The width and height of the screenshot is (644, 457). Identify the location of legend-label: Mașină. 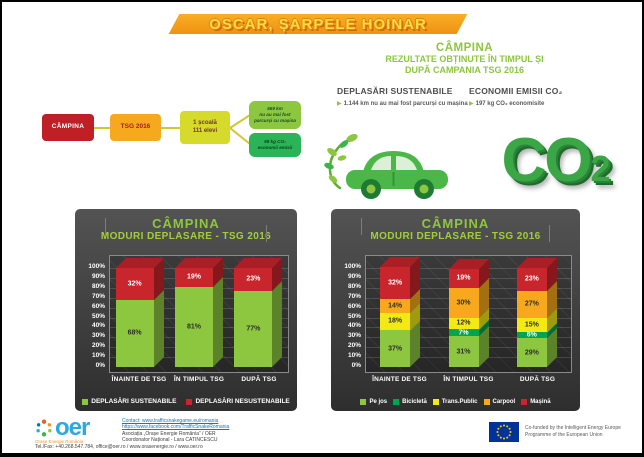
(540, 402).